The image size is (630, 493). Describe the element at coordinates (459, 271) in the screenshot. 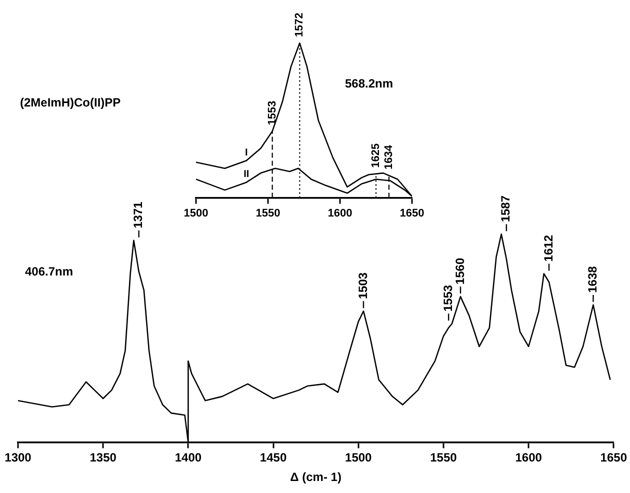

I see `annotation: 1560` at that location.